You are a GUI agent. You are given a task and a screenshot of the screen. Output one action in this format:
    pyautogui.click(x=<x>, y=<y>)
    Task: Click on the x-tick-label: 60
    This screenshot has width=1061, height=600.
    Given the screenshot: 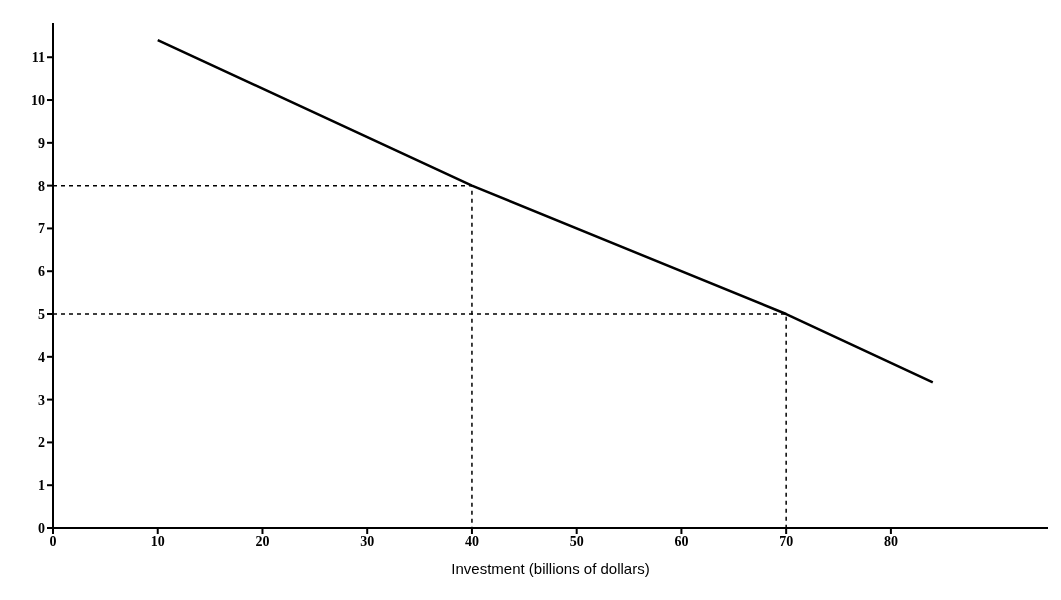 What is the action you would take?
    pyautogui.click(x=681, y=541)
    